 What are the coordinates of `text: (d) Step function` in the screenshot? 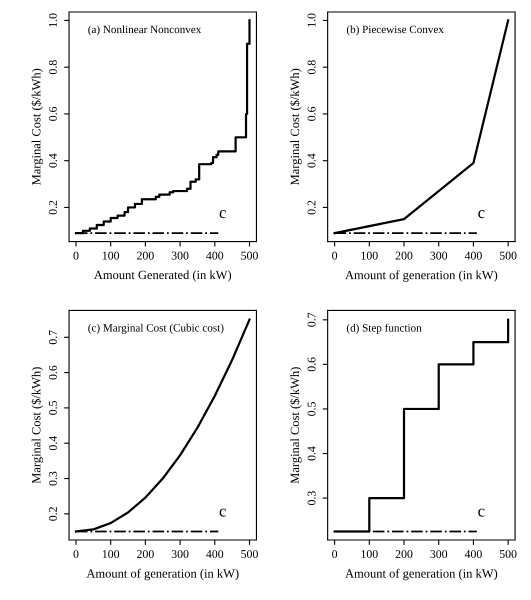 It's located at (384, 329).